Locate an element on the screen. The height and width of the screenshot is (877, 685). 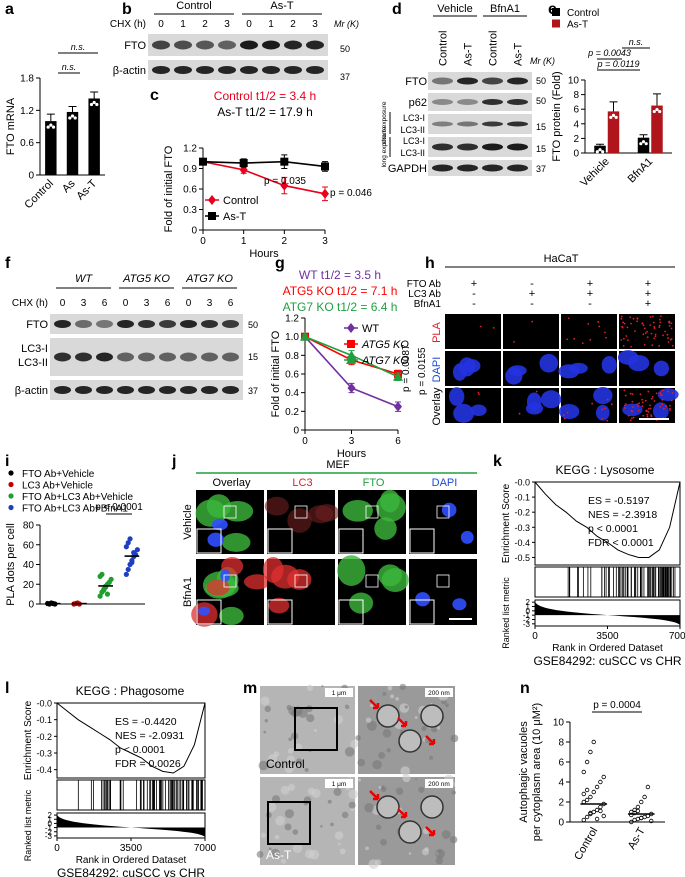
label: + is located at coordinates (648, 284).